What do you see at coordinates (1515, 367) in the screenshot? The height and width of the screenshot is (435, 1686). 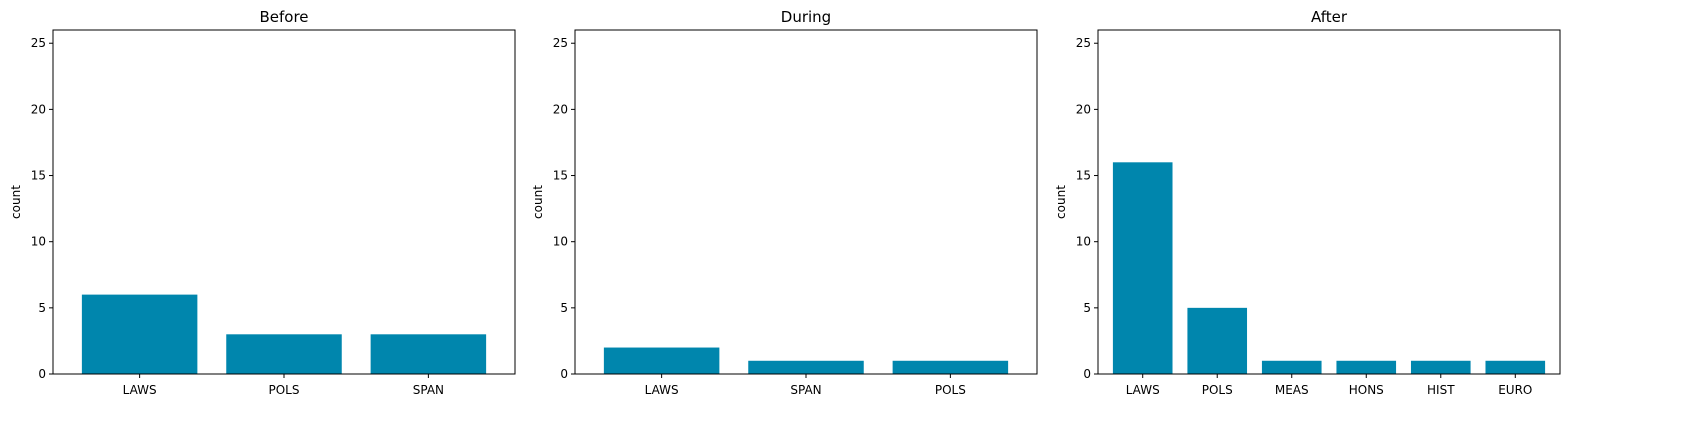 I see `bar-euro` at bounding box center [1515, 367].